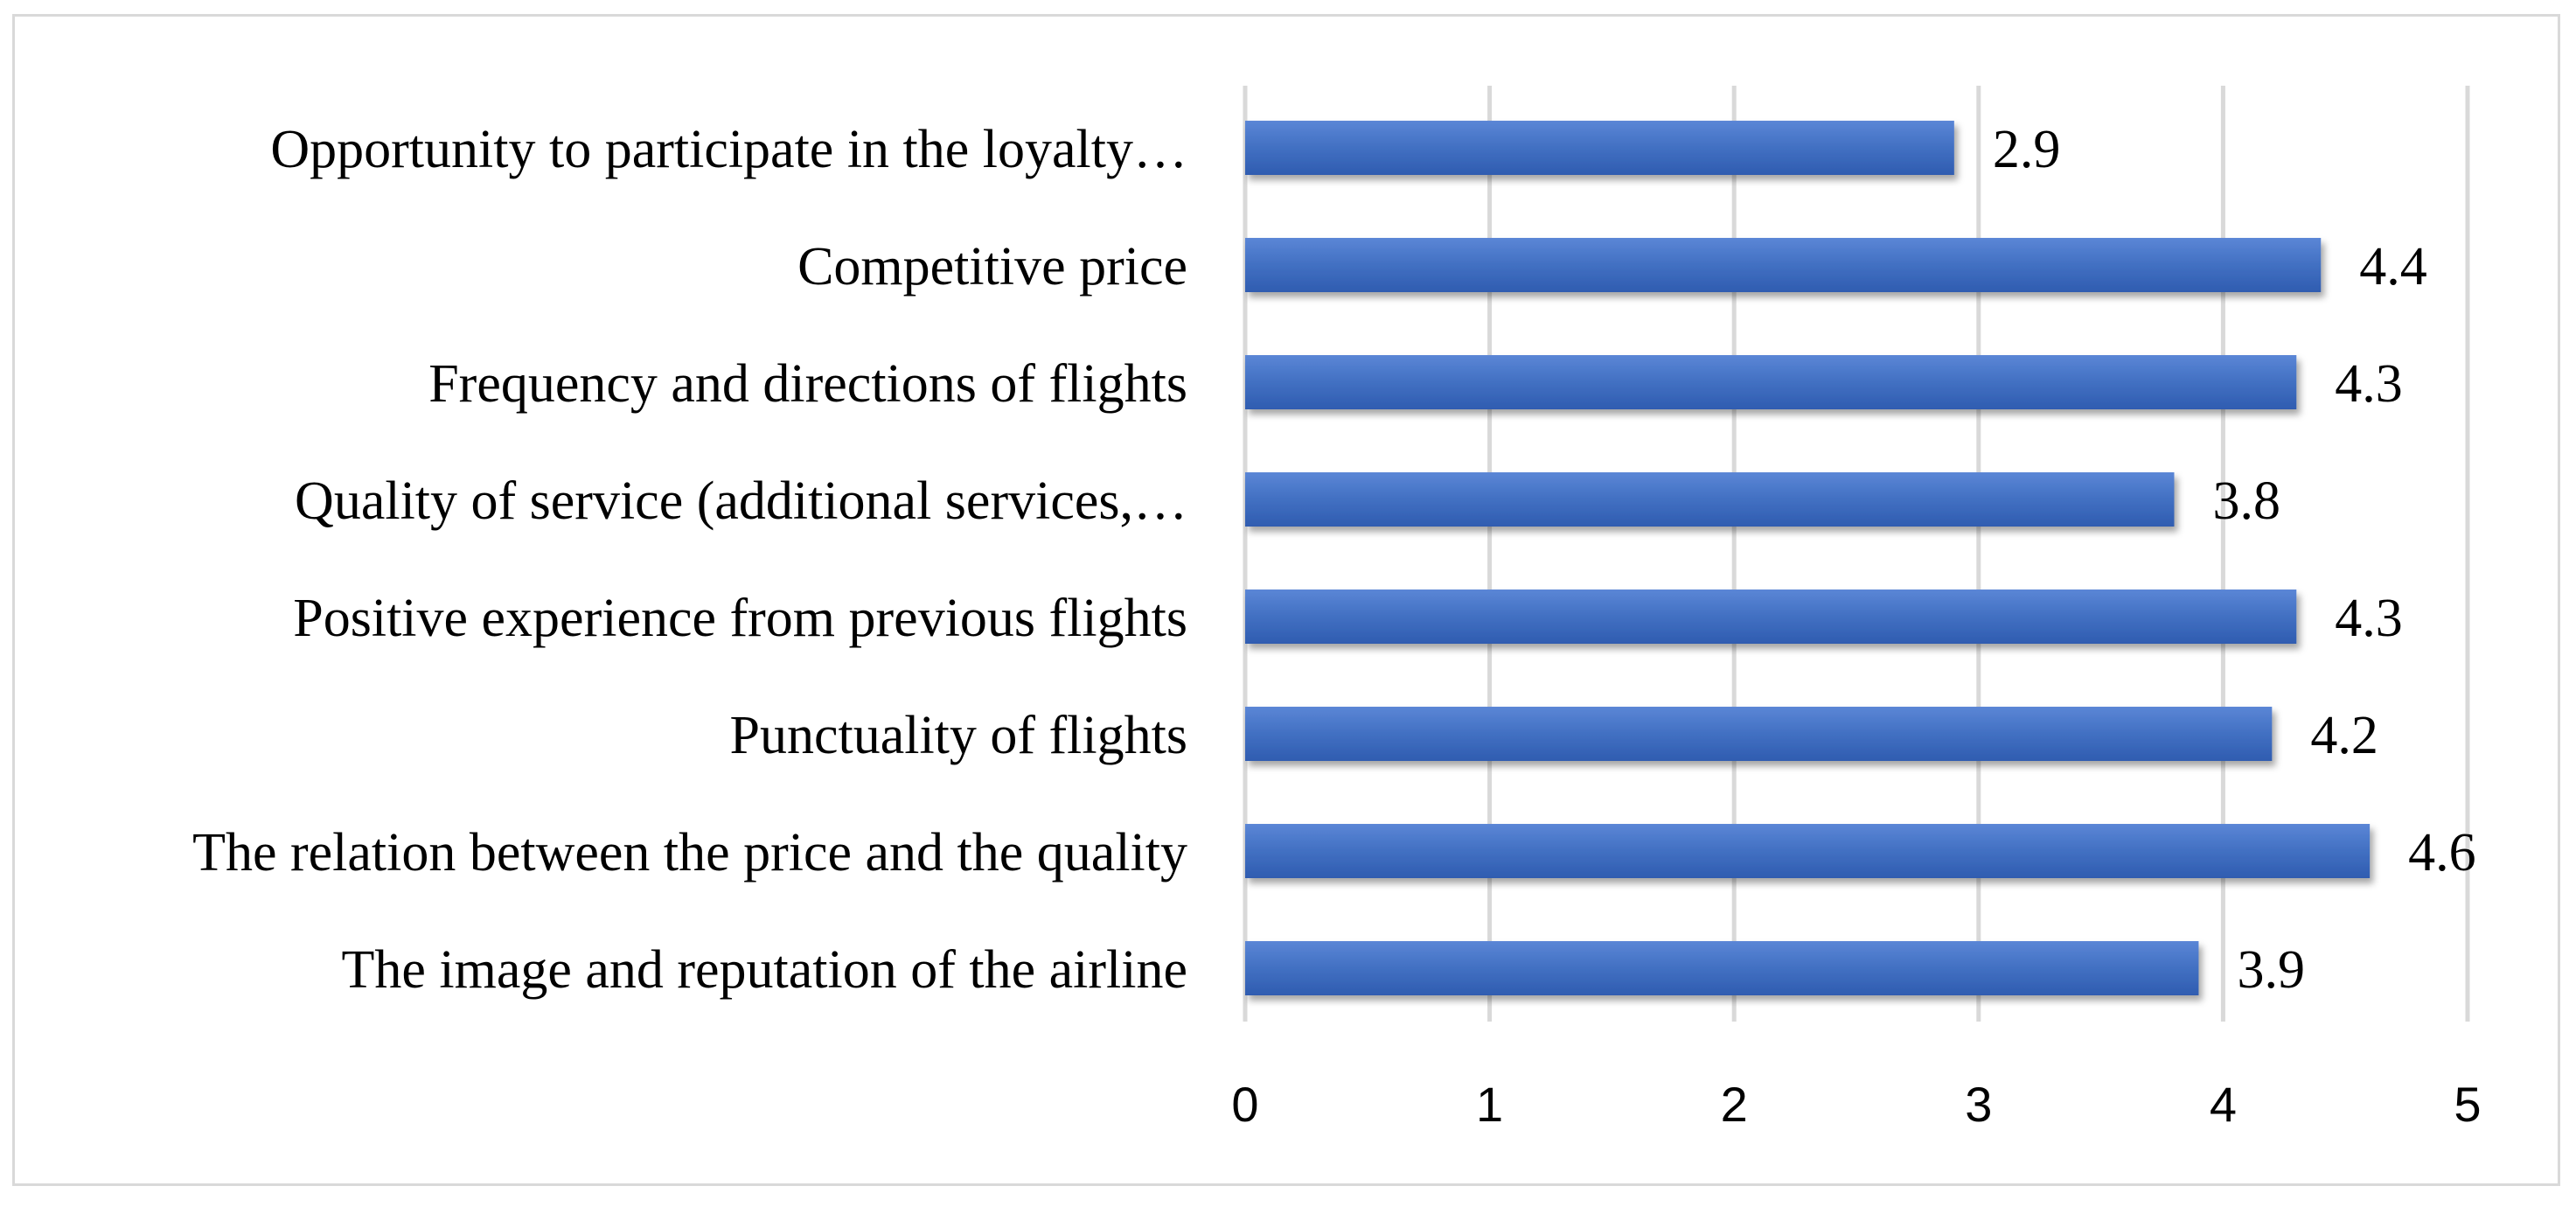 The image size is (2576, 1207). I want to click on value-label-2: 4.4, so click(2393, 267).